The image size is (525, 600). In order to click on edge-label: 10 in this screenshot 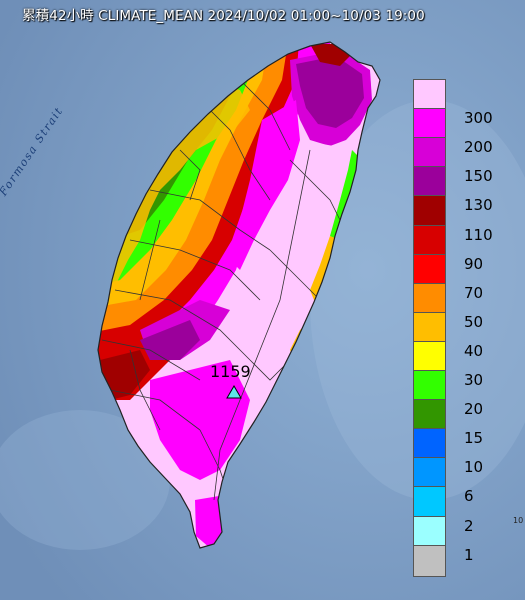, I will do `click(518, 520)`.